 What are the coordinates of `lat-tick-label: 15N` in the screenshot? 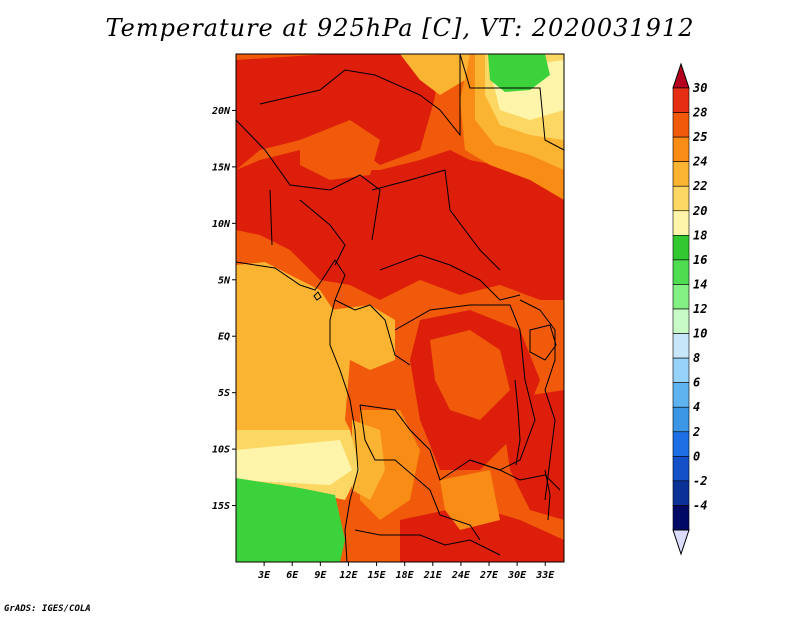 It's located at (221, 167).